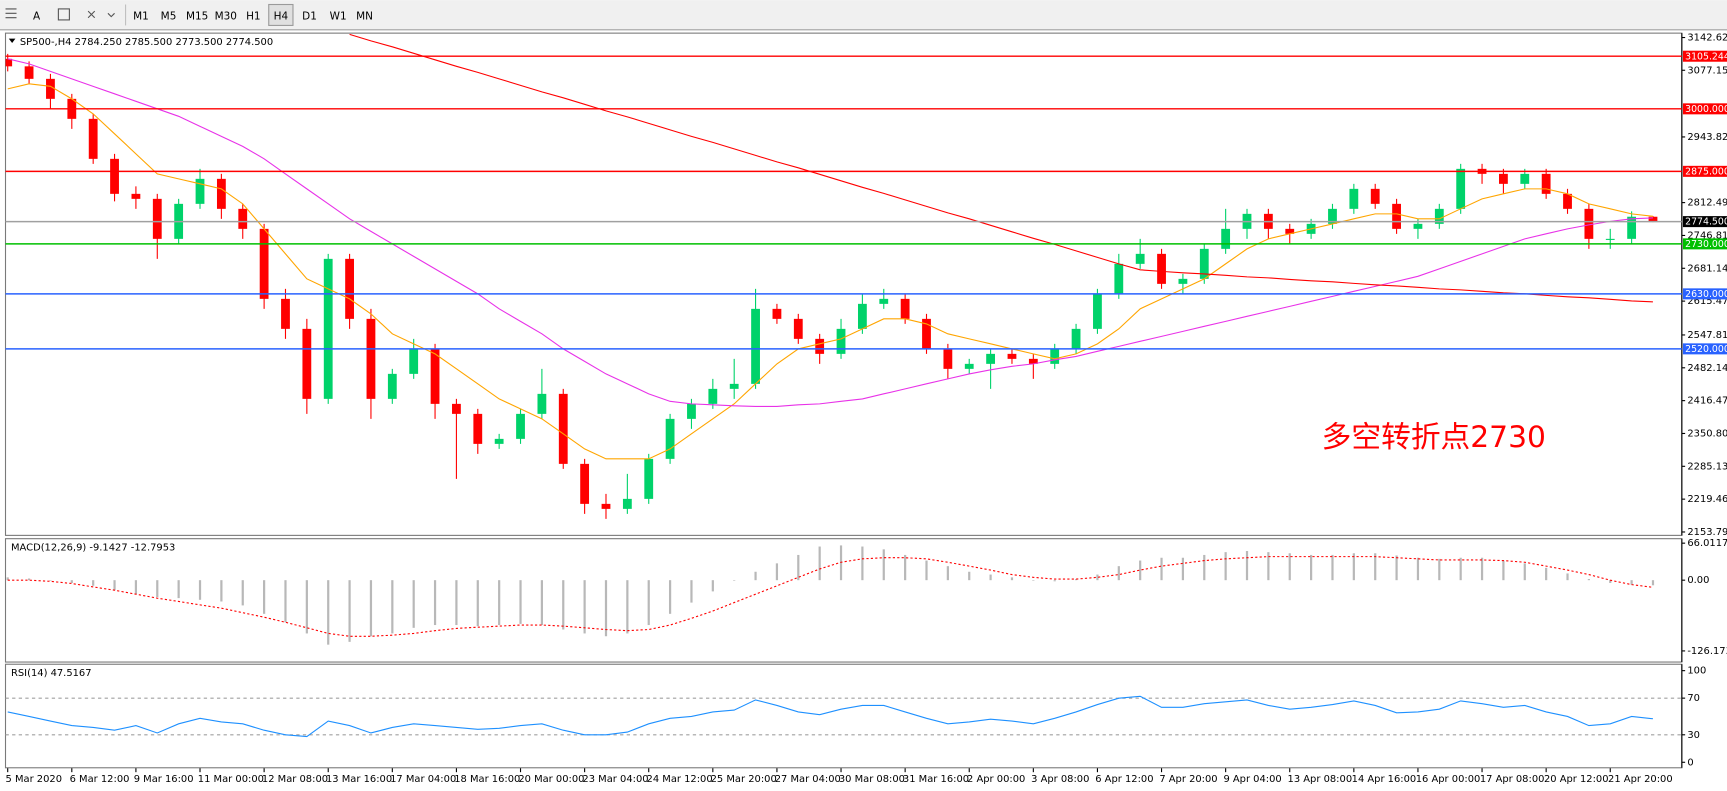  What do you see at coordinates (141, 17) in the screenshot?
I see `timeframe-button: M1` at bounding box center [141, 17].